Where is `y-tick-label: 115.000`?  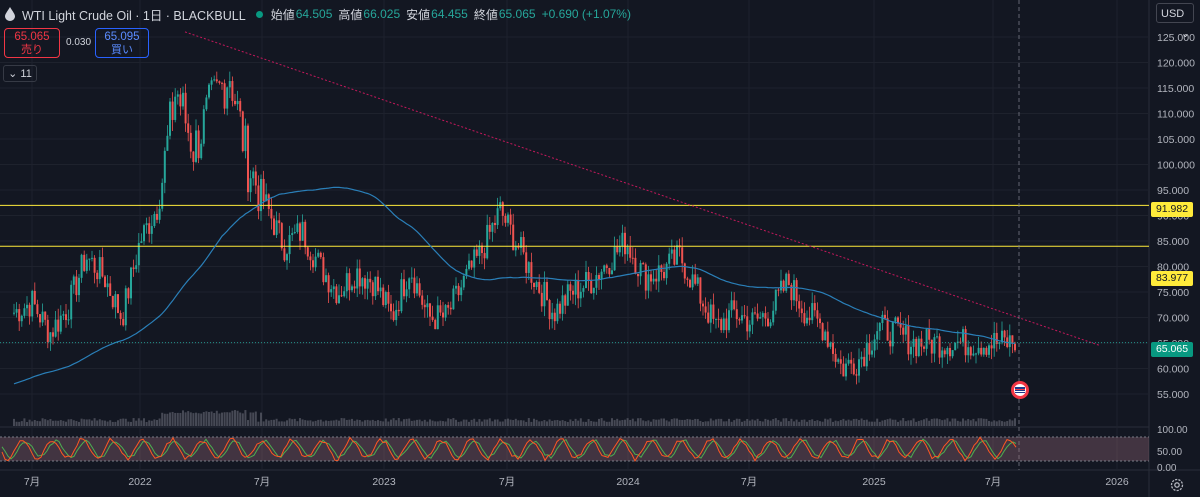
y-tick-label: 115.000 is located at coordinates (1175, 89).